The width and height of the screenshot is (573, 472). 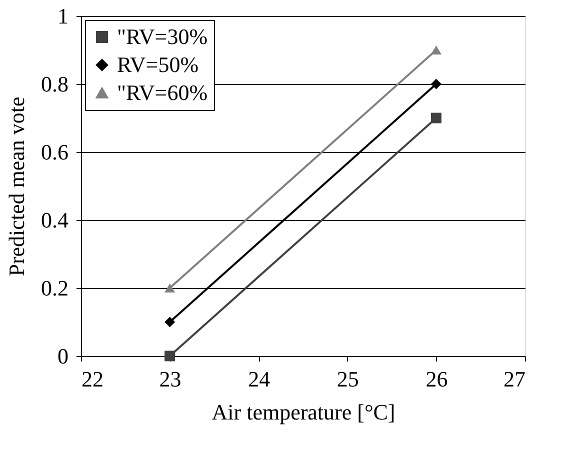 I want to click on x-tick-label: 26, so click(x=437, y=379).